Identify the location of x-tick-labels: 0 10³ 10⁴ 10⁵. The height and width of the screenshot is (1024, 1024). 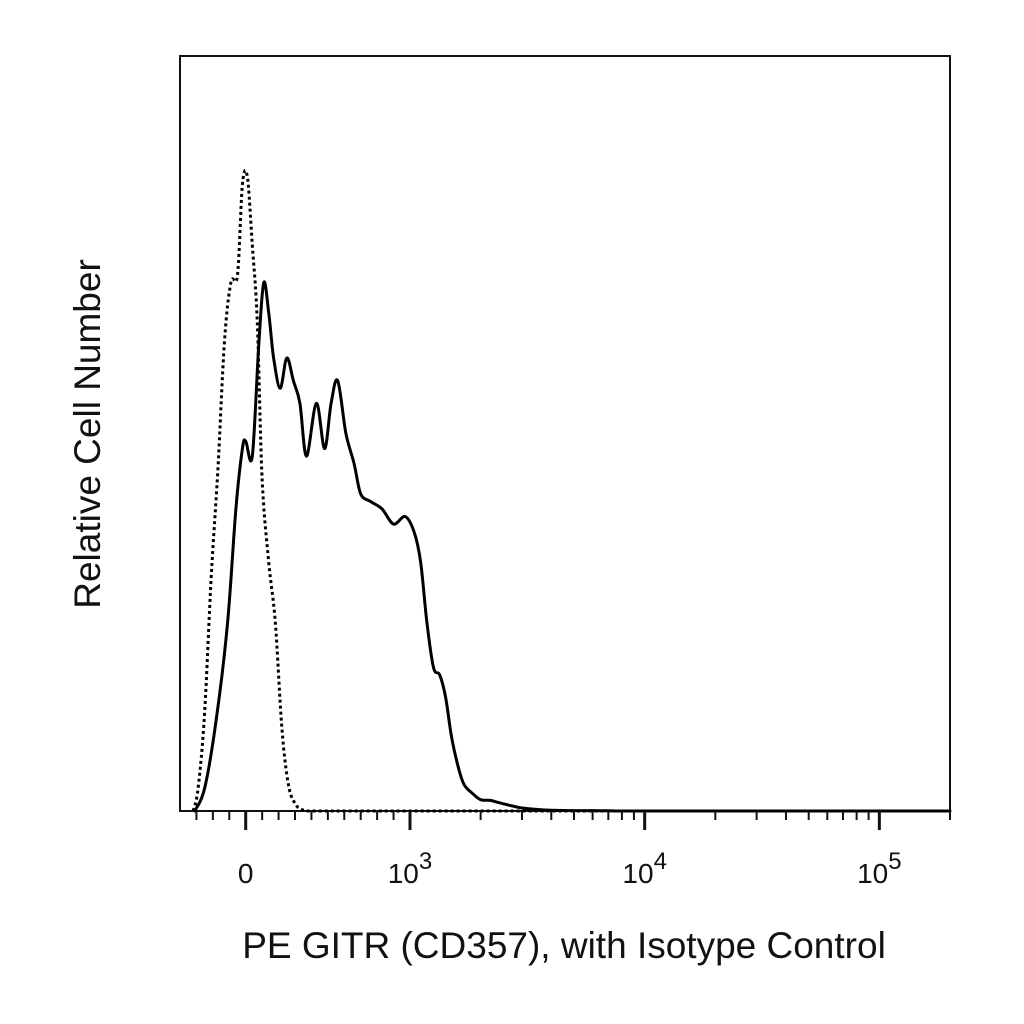
(570, 868).